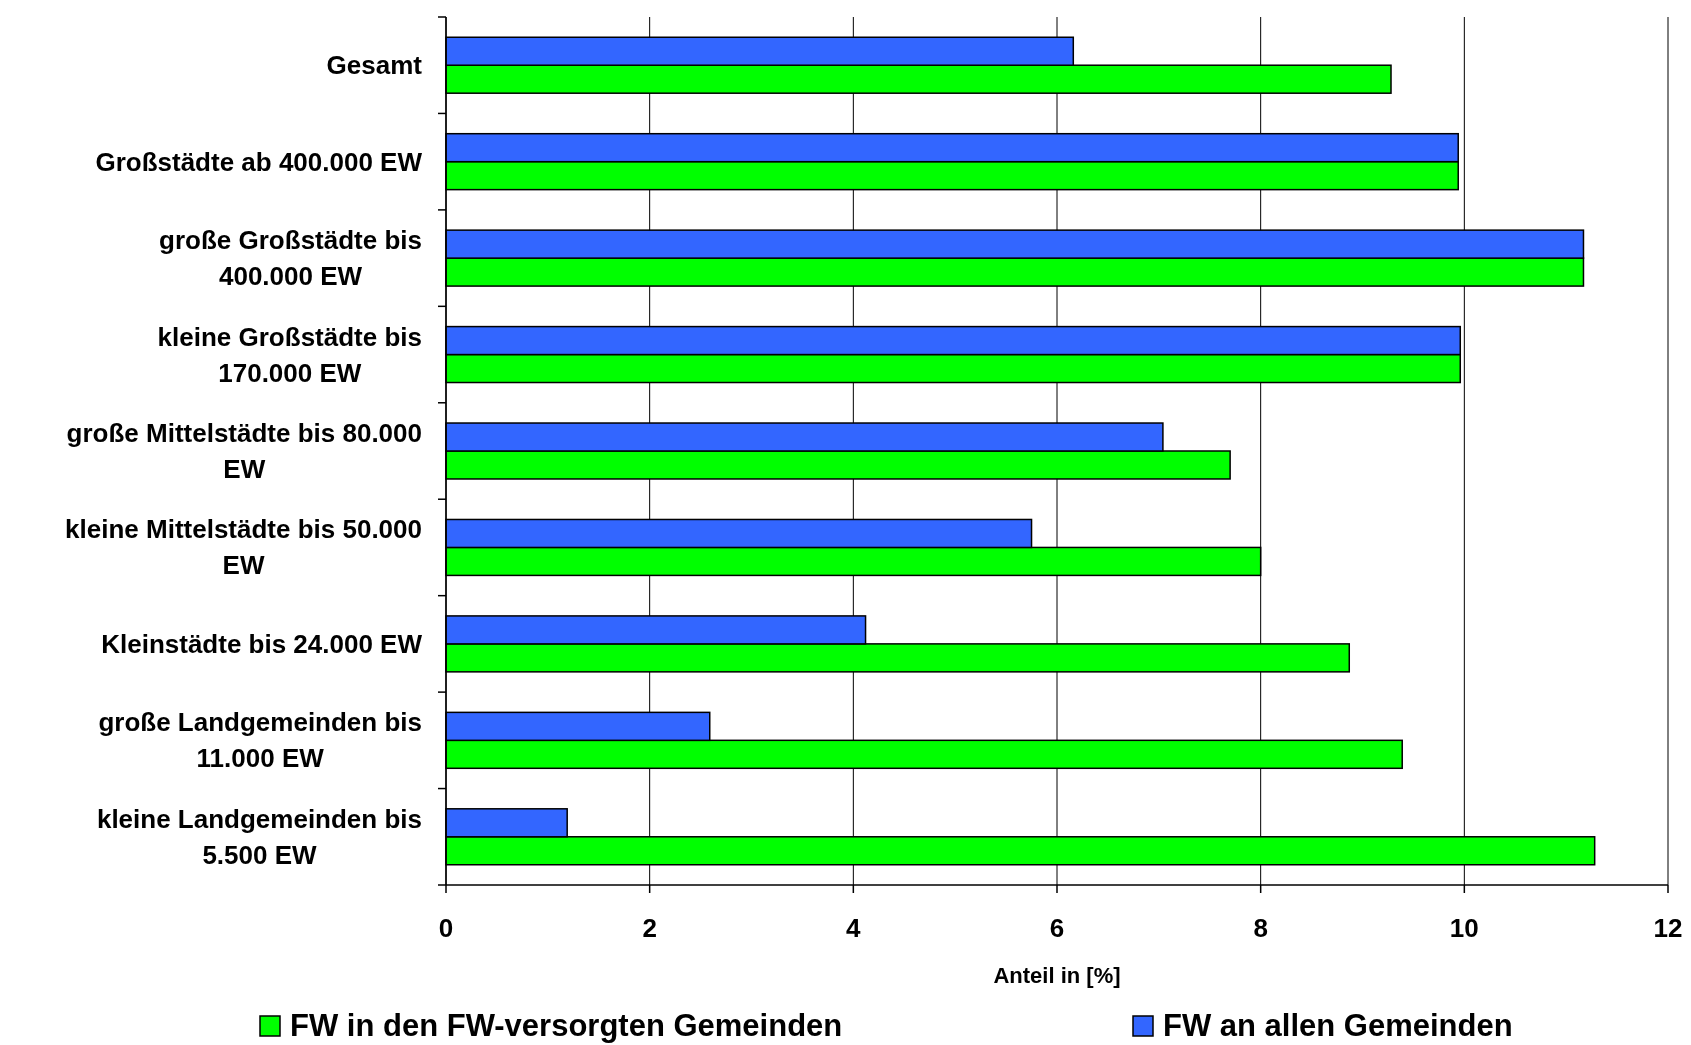  What do you see at coordinates (1057, 928) in the screenshot?
I see `x-tick-label: 6` at bounding box center [1057, 928].